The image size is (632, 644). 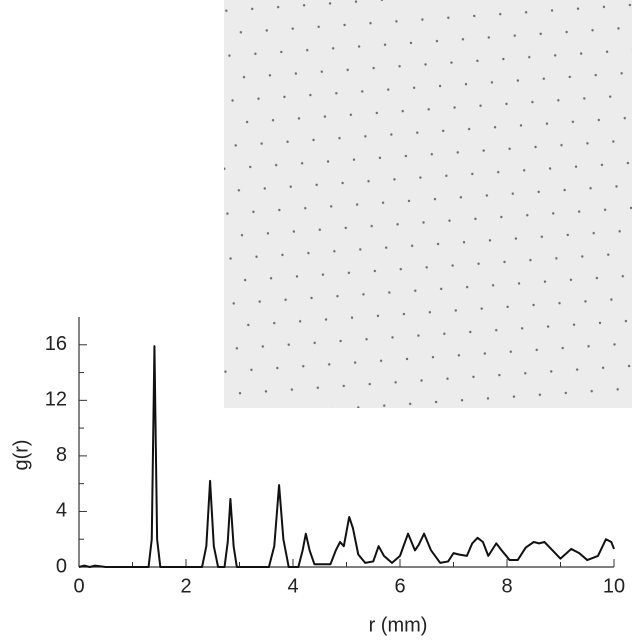 What do you see at coordinates (78, 586) in the screenshot?
I see `x-tick-label: 0` at bounding box center [78, 586].